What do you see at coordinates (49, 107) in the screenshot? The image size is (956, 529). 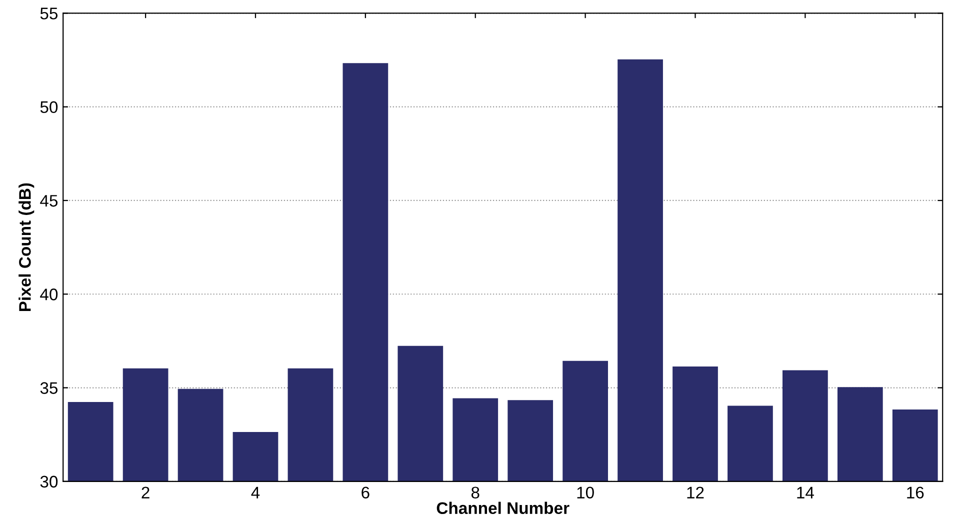 I see `y-tick-label: 50` at bounding box center [49, 107].